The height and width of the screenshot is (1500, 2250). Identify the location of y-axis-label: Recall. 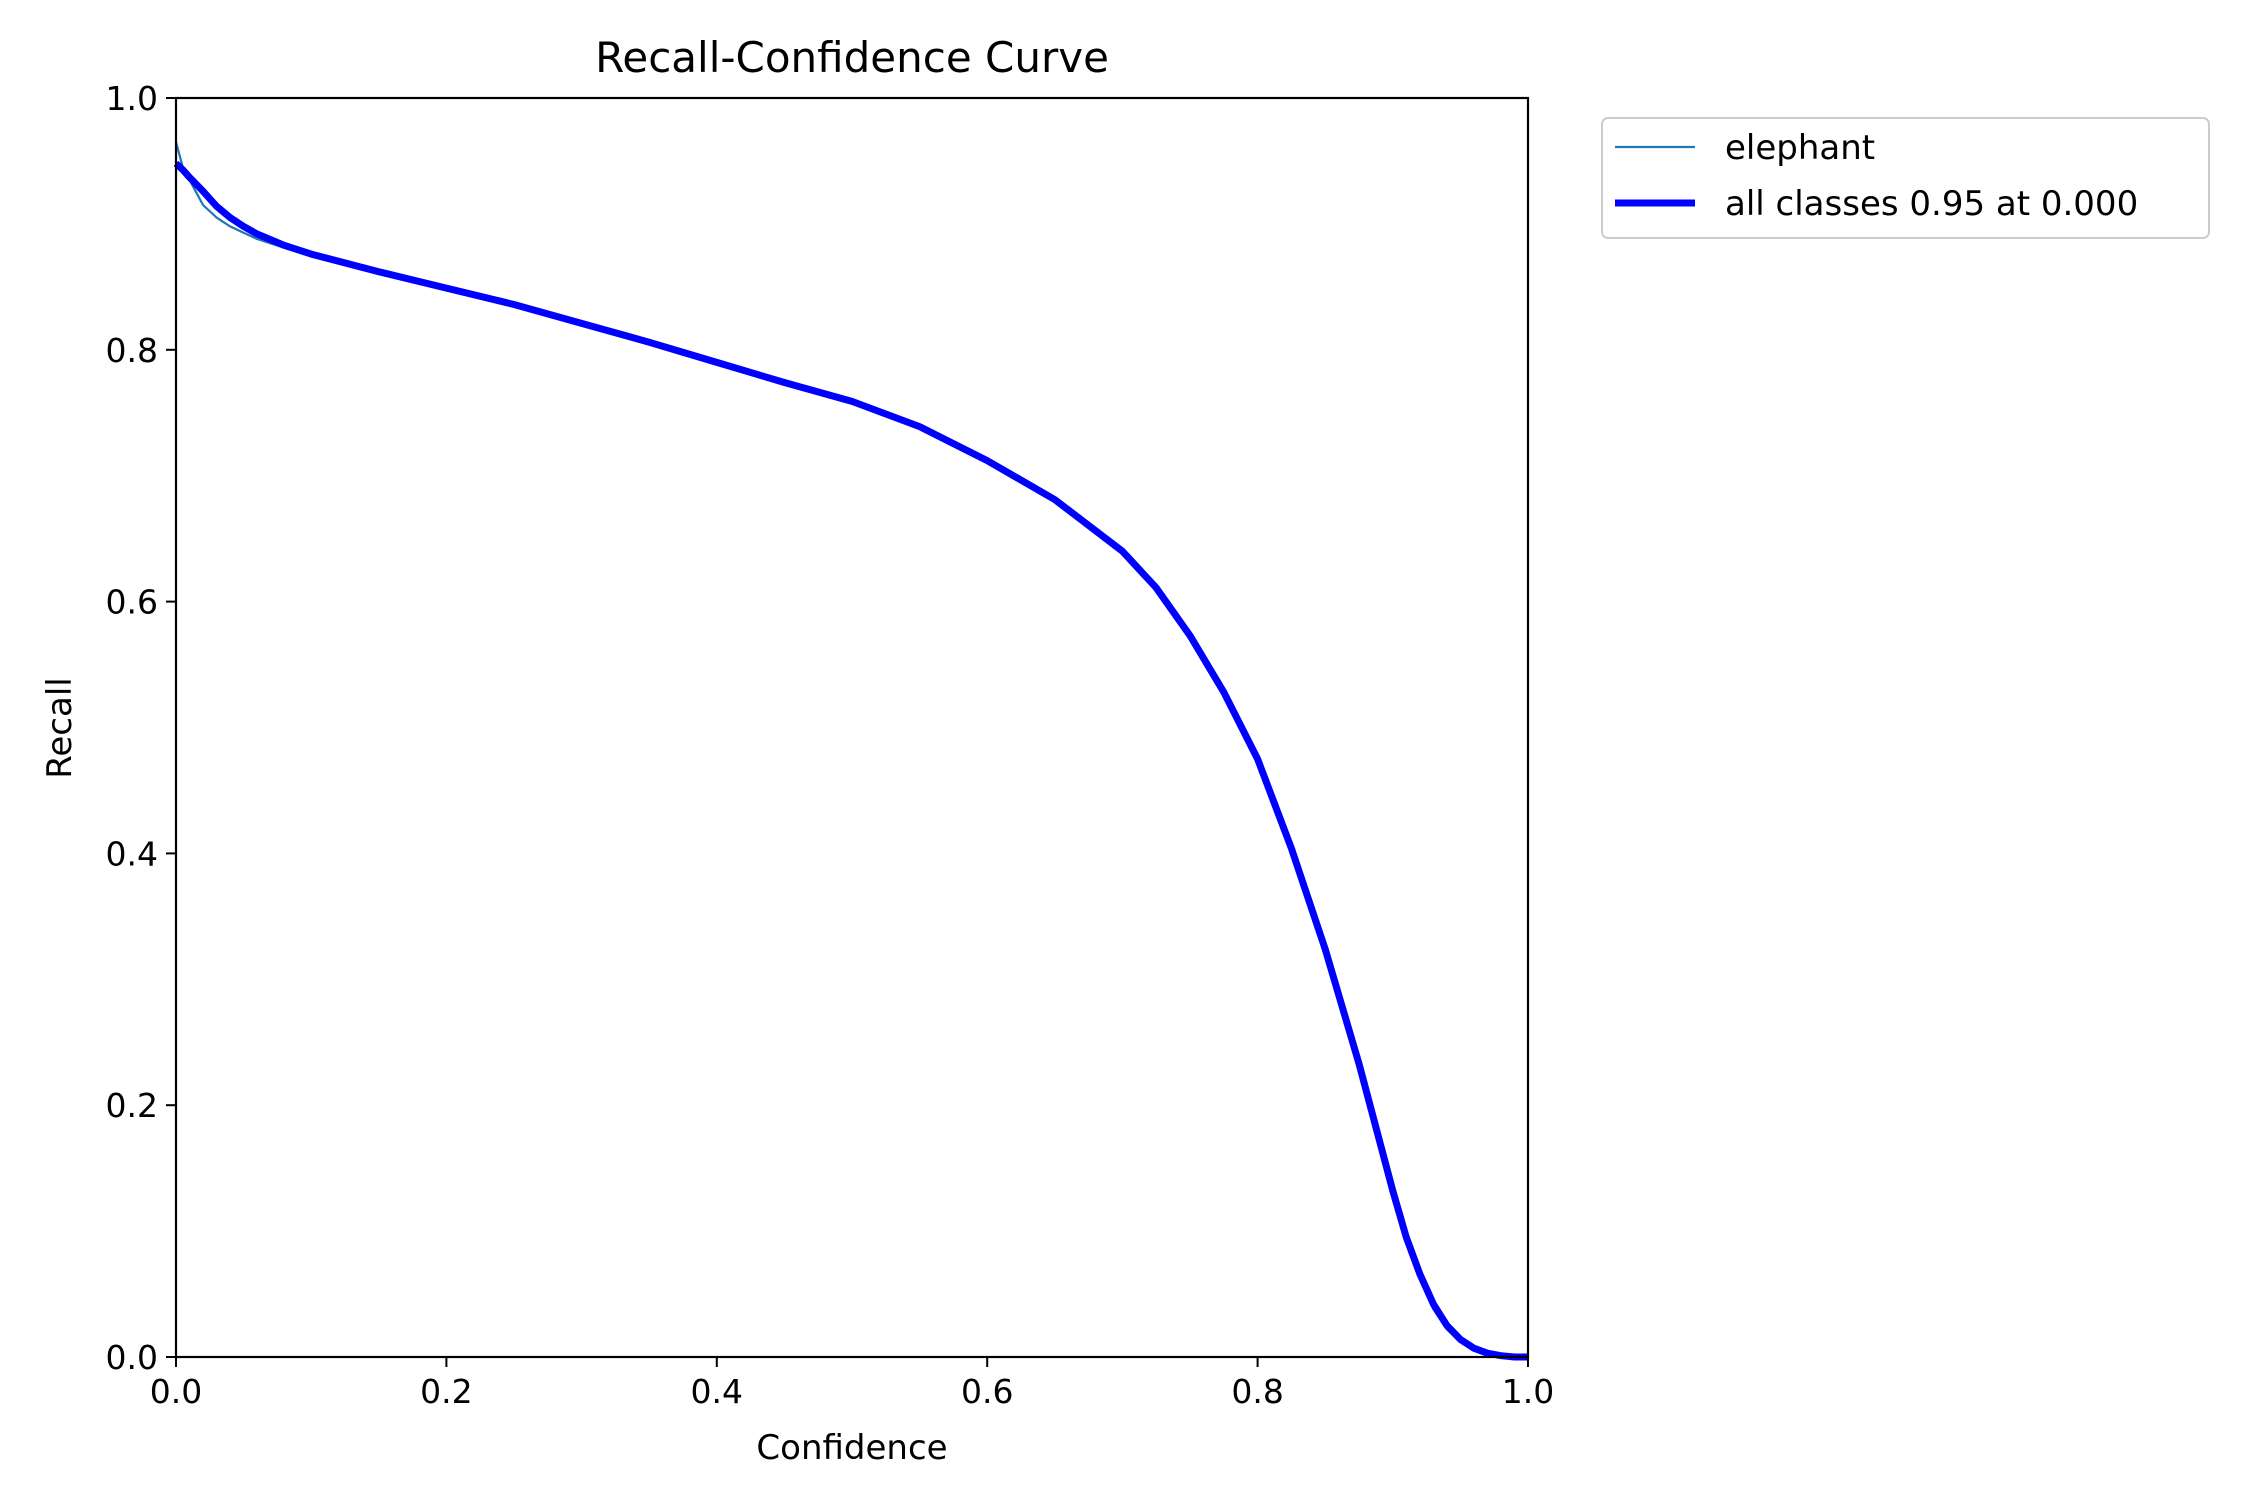
(60, 727).